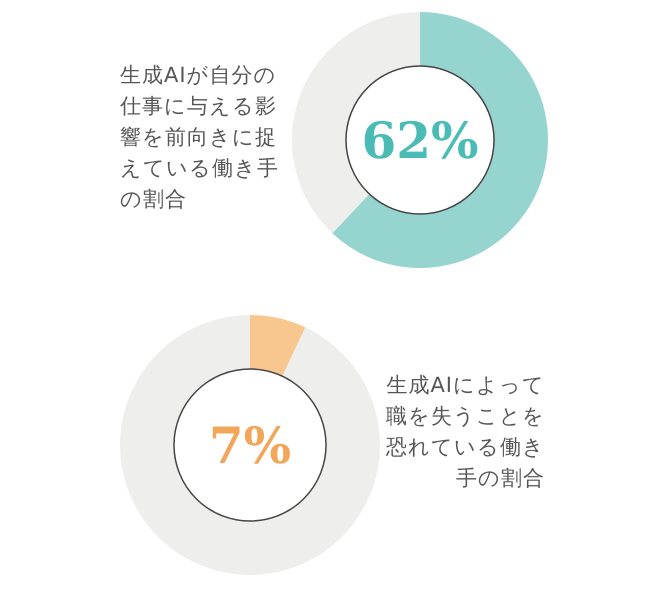 The width and height of the screenshot is (650, 600). What do you see at coordinates (465, 432) in the screenshot?
I see `text: 生成AIによって職を失うことを恐れている働き手の割合` at bounding box center [465, 432].